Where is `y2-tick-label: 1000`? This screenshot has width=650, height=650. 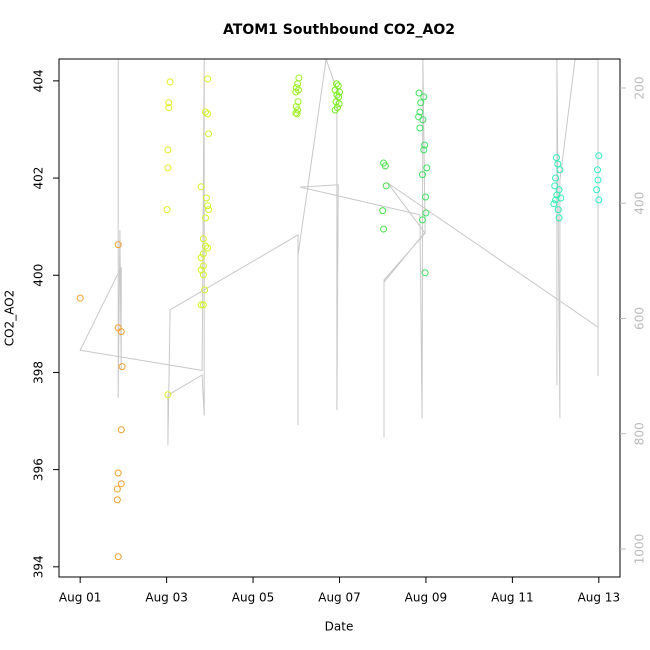 y2-tick-label: 1000 is located at coordinates (640, 549).